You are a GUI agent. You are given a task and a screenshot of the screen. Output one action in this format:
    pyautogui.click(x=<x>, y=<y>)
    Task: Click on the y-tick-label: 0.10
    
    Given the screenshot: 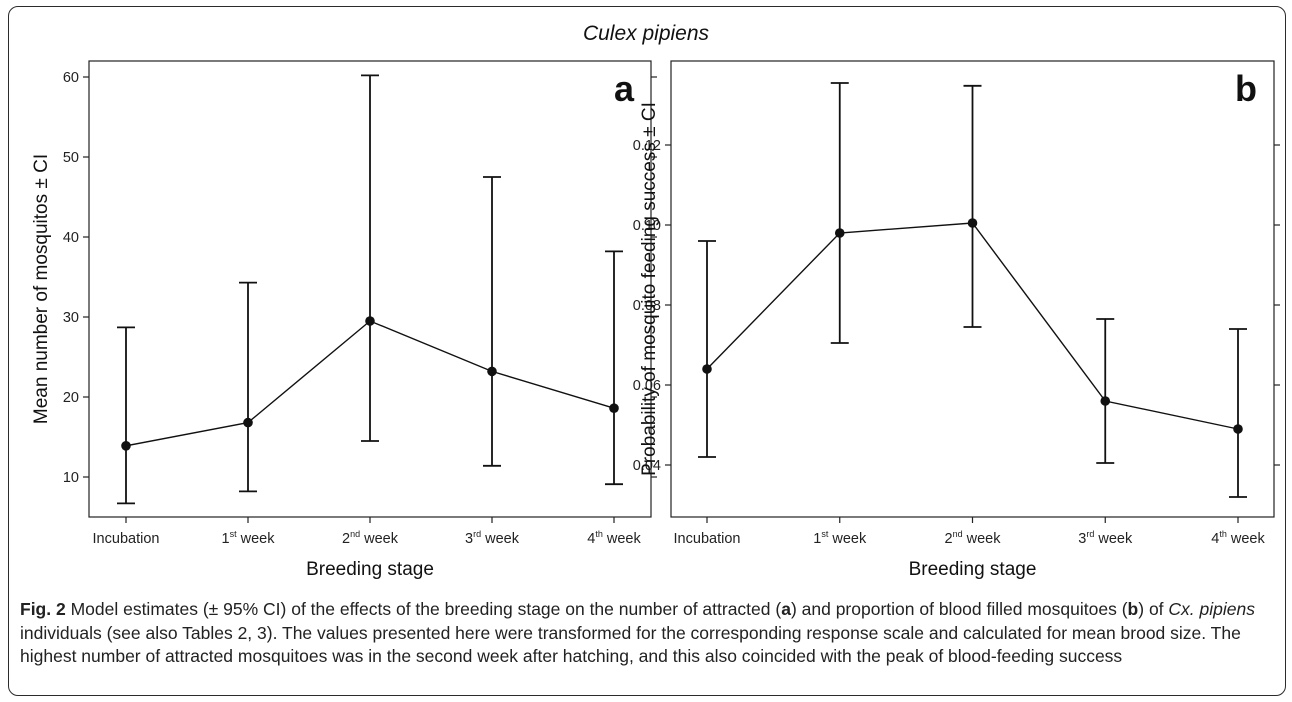 What is the action you would take?
    pyautogui.click(x=647, y=226)
    